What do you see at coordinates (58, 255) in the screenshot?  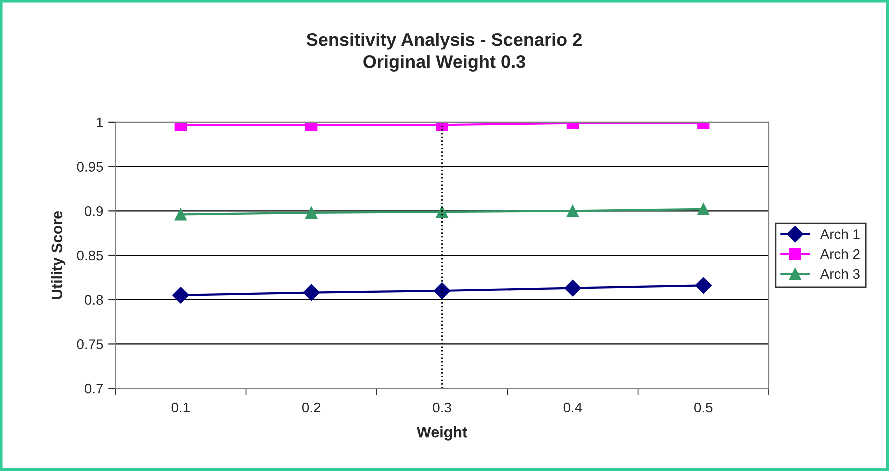 I see `y-axis-title: Utility Score` at bounding box center [58, 255].